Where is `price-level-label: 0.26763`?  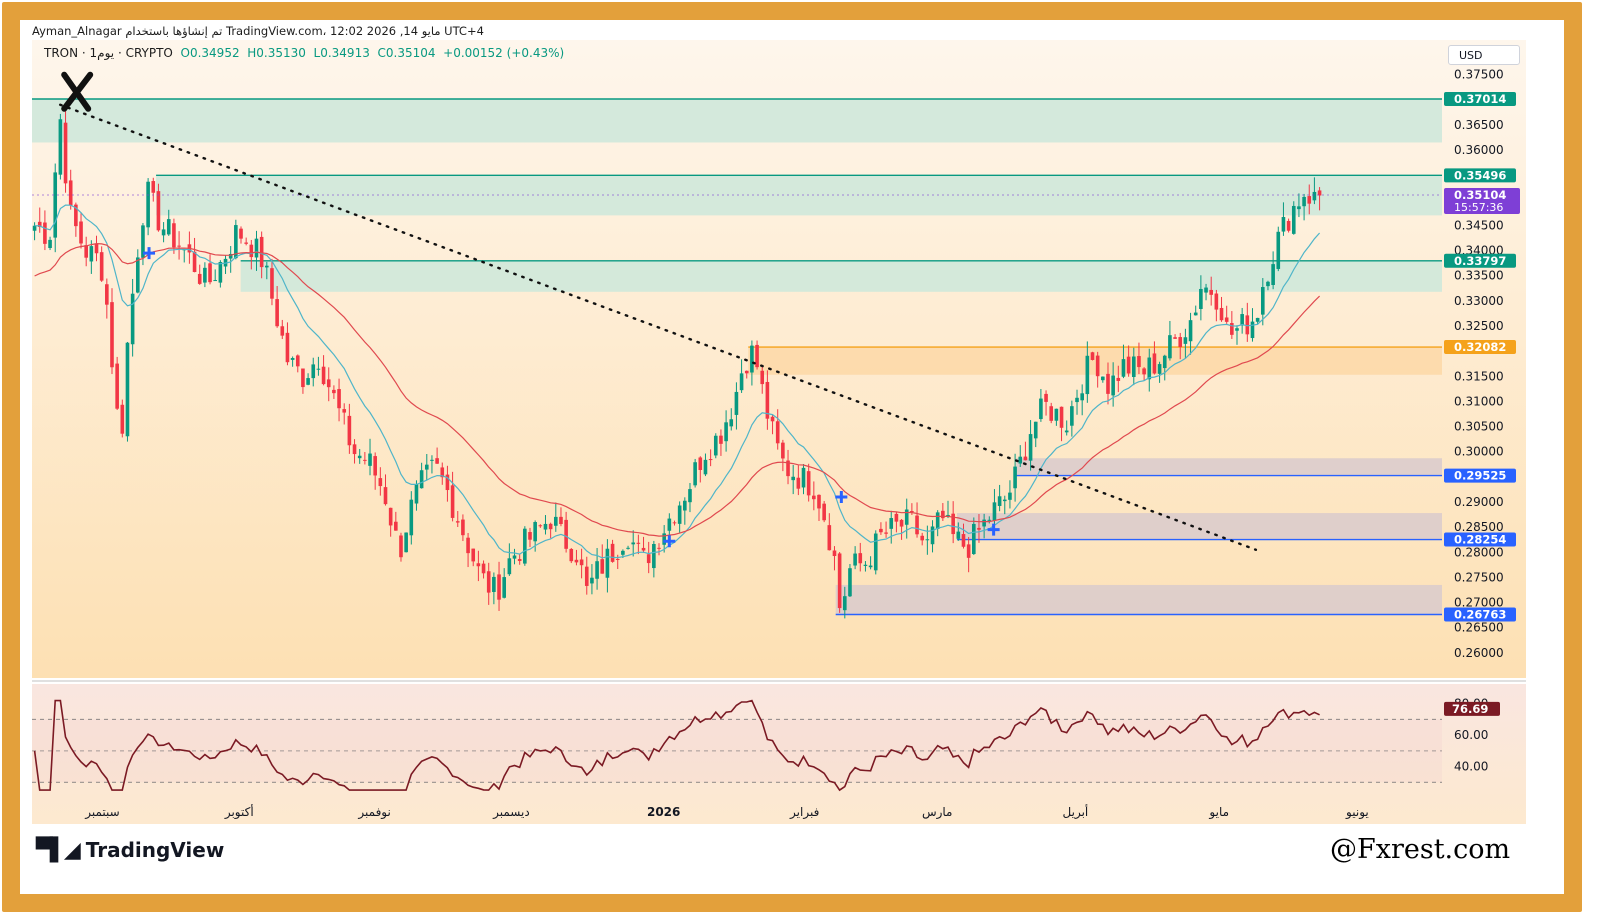
price-level-label: 0.26763 is located at coordinates (1480, 614).